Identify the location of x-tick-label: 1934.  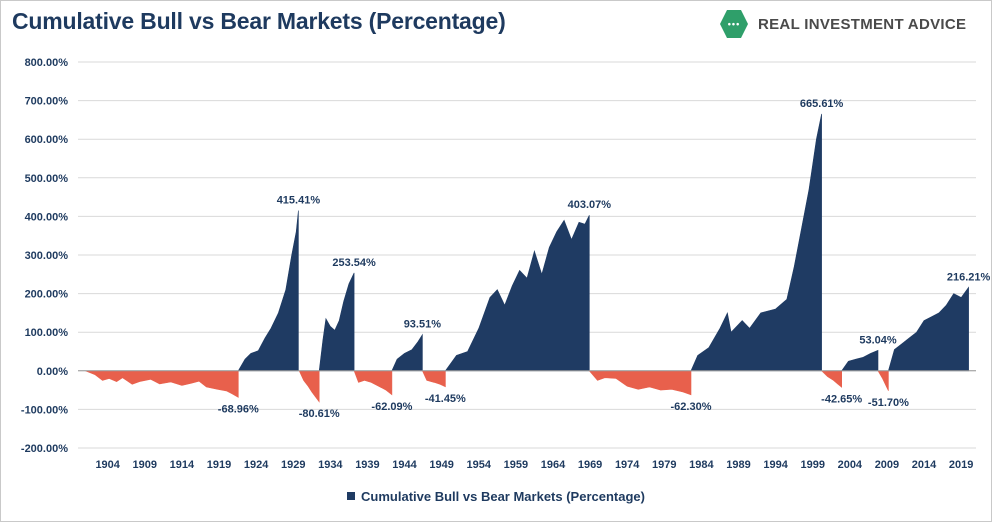
(330, 465).